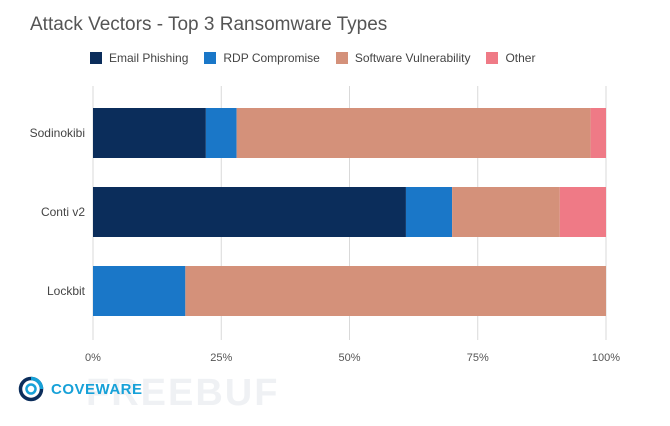  What do you see at coordinates (139, 291) in the screenshot?
I see `bar-lockbit-rdp-compromise` at bounding box center [139, 291].